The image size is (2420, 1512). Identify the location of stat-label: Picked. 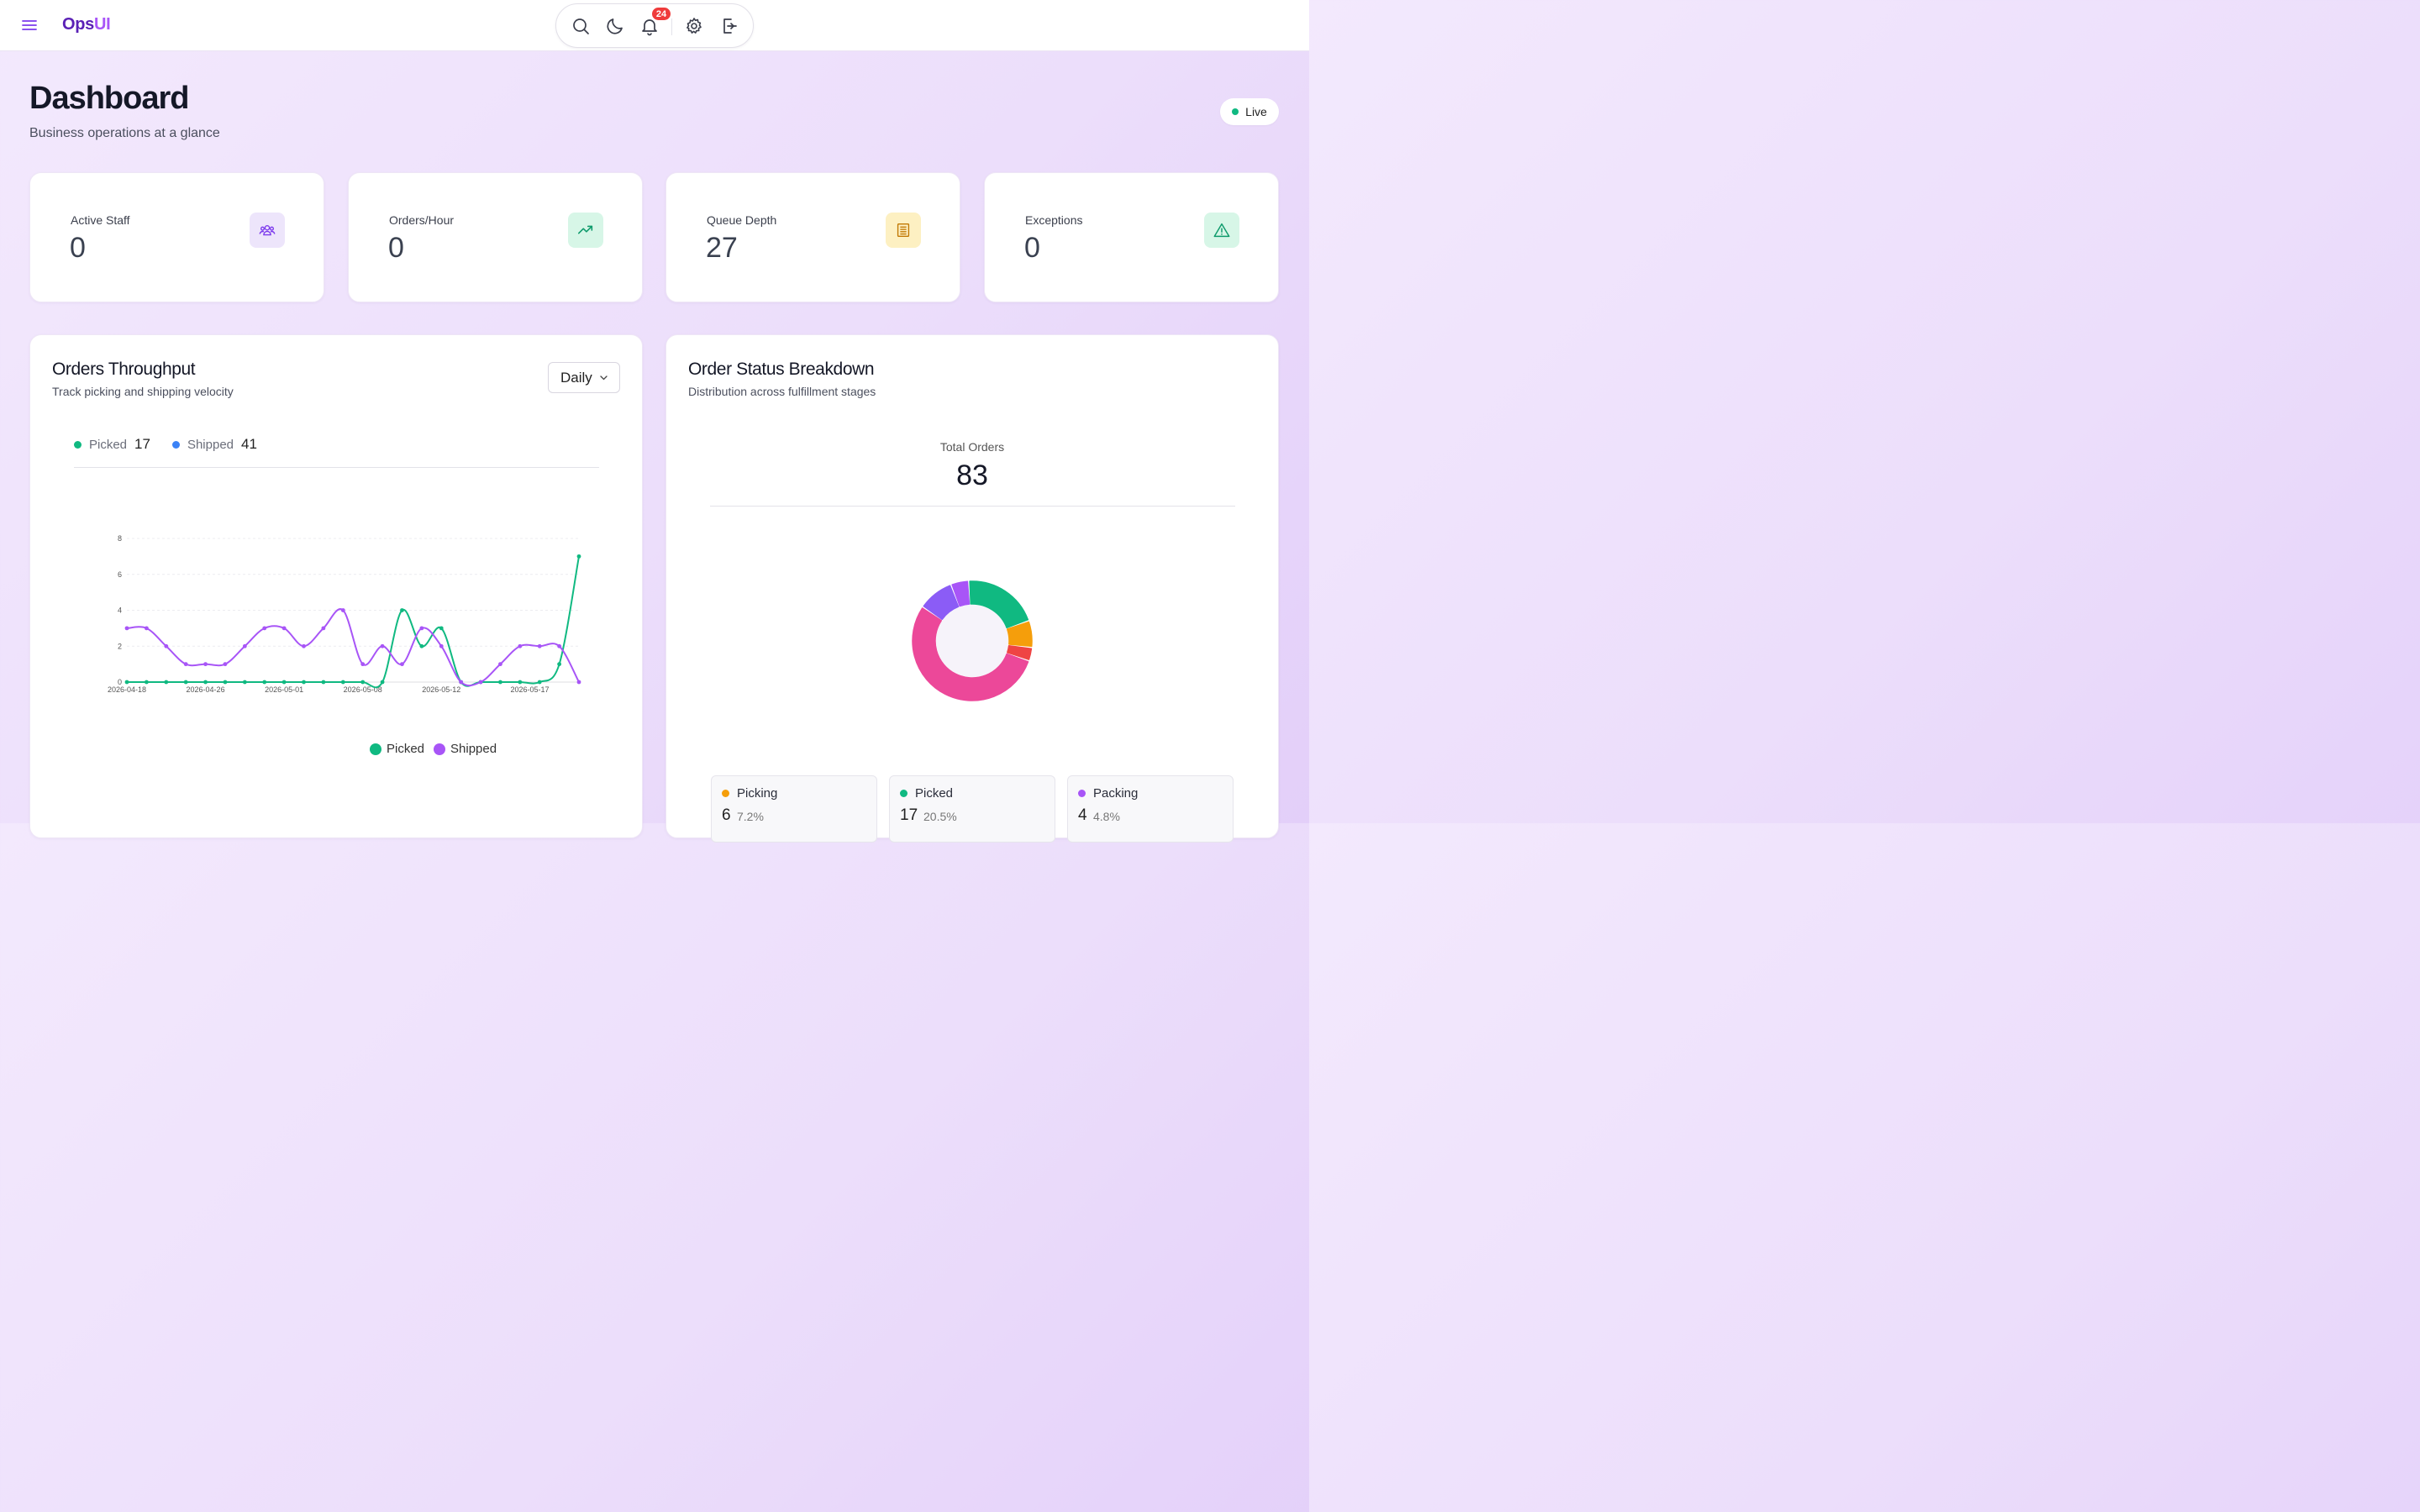
(109, 444).